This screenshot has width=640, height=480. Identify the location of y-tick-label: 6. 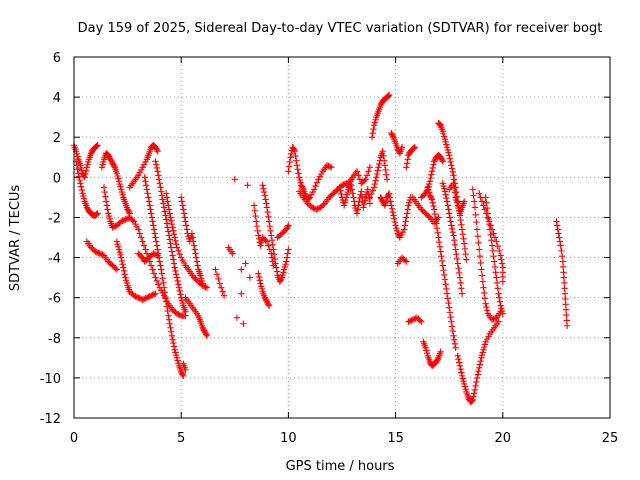
(57, 58).